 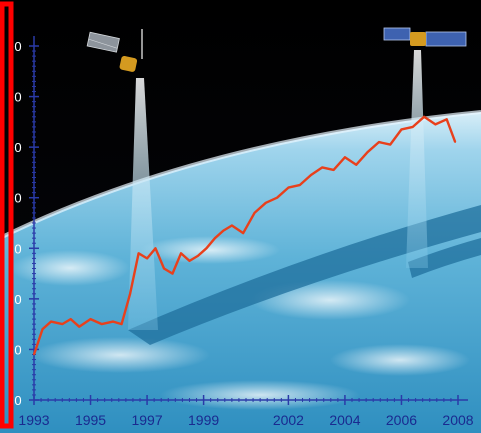 What do you see at coordinates (33, 420) in the screenshot?
I see `x-tick-label: 1993` at bounding box center [33, 420].